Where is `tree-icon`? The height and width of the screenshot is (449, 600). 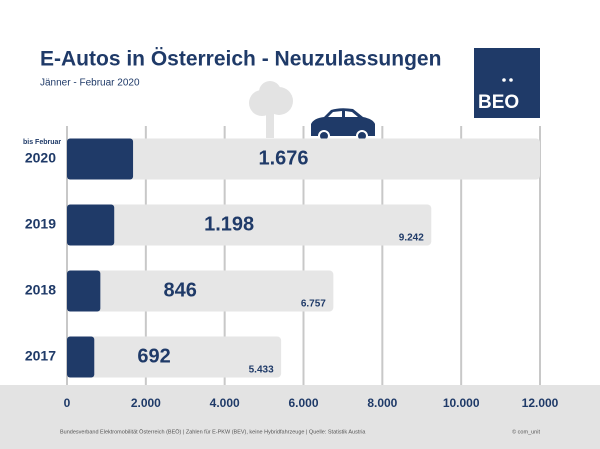
tree-icon is located at coordinates (271, 109).